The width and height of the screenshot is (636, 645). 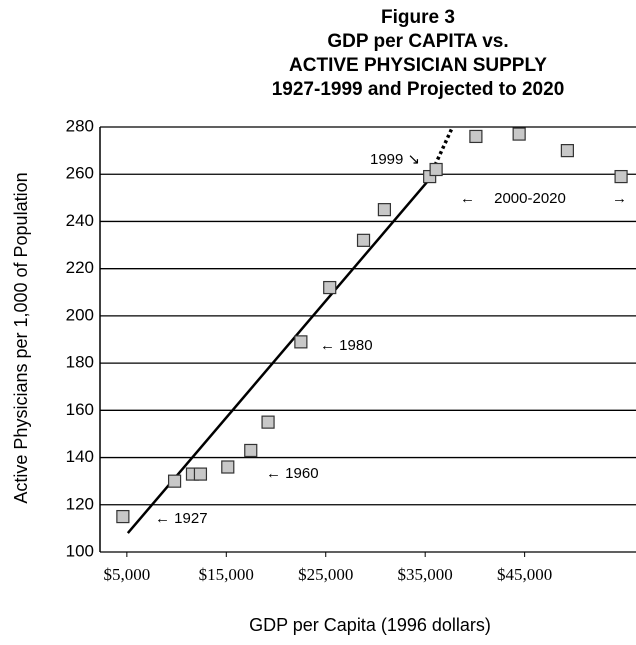 What do you see at coordinates (80, 503) in the screenshot?
I see `y-tick-label: 120` at bounding box center [80, 503].